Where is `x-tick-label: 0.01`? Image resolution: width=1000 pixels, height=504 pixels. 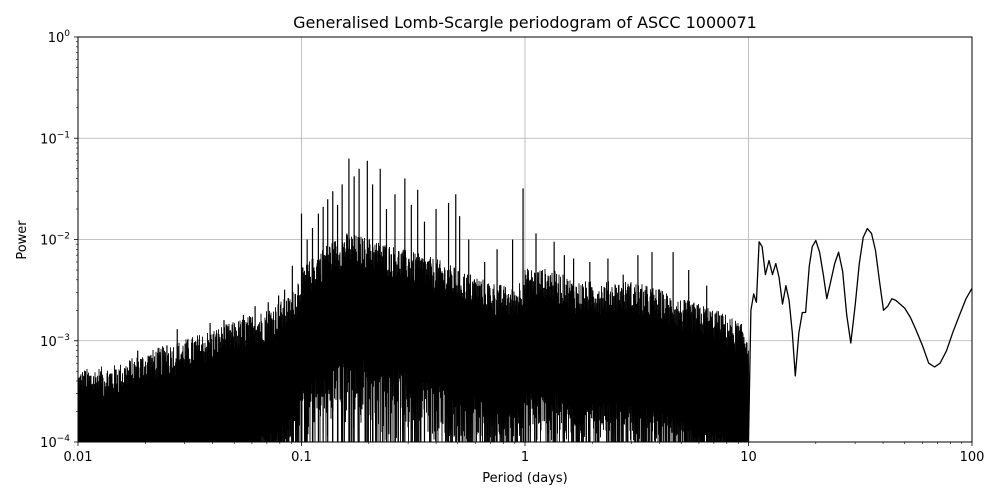 x-tick-label: 0.01 is located at coordinates (78, 457).